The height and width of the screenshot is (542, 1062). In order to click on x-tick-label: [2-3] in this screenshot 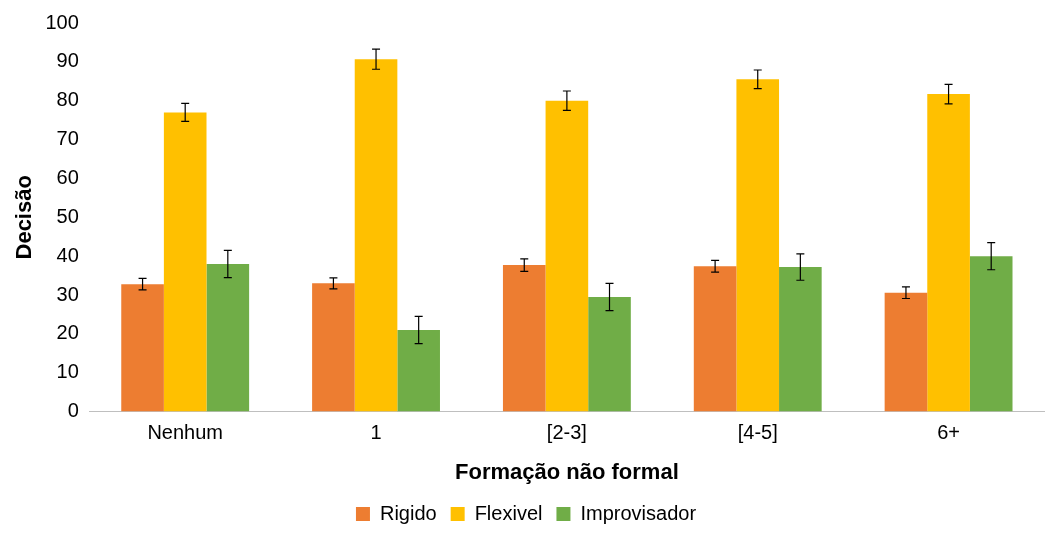, I will do `click(566, 432)`.